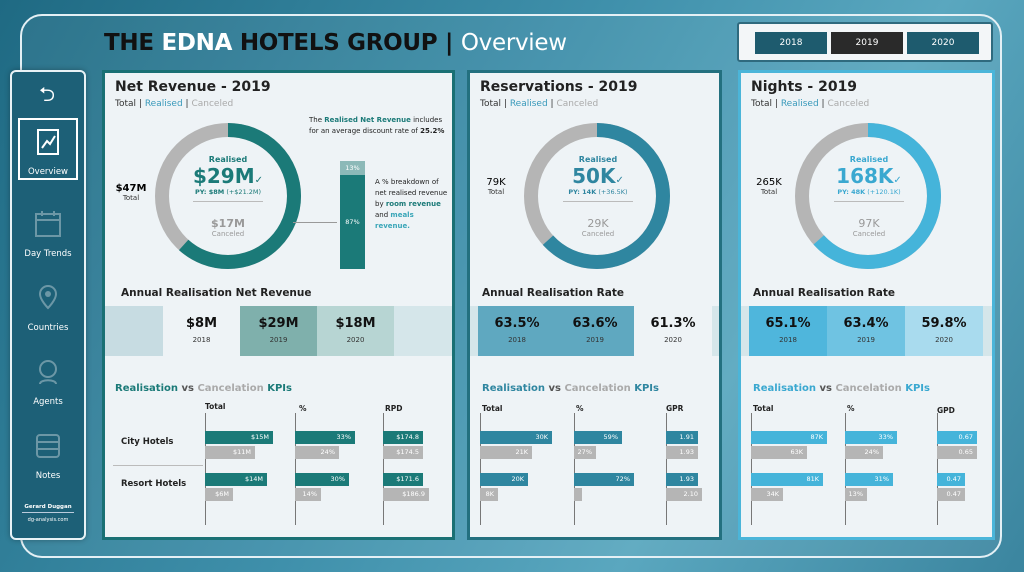 This screenshot has width=1024, height=572. Describe the element at coordinates (47, 94) in the screenshot. I see `back-icon: ⮌` at that location.